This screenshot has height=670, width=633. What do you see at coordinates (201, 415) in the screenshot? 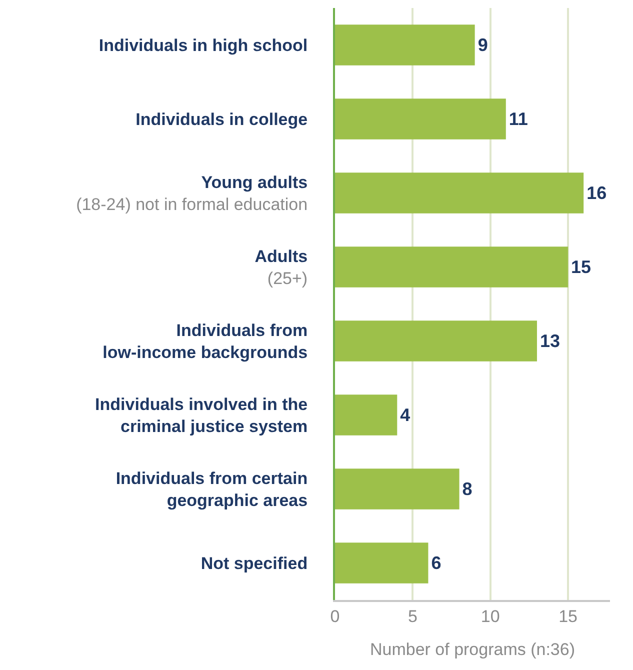
I see `y-tick-label: Individuals involved in the criminal justice system` at bounding box center [201, 415].